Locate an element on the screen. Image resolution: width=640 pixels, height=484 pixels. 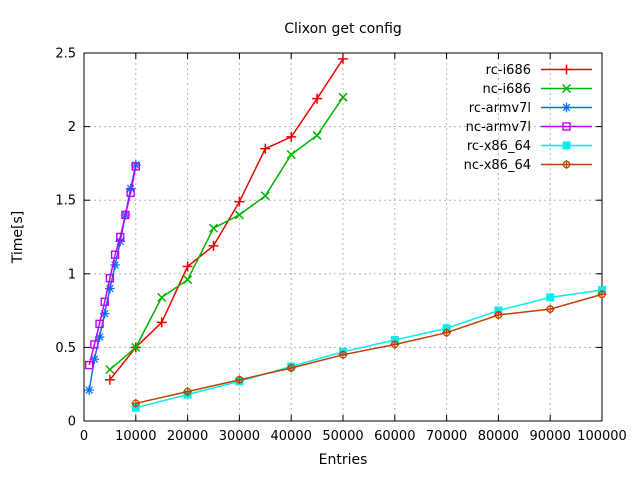
y-tick-label: 1 is located at coordinates (72, 274).